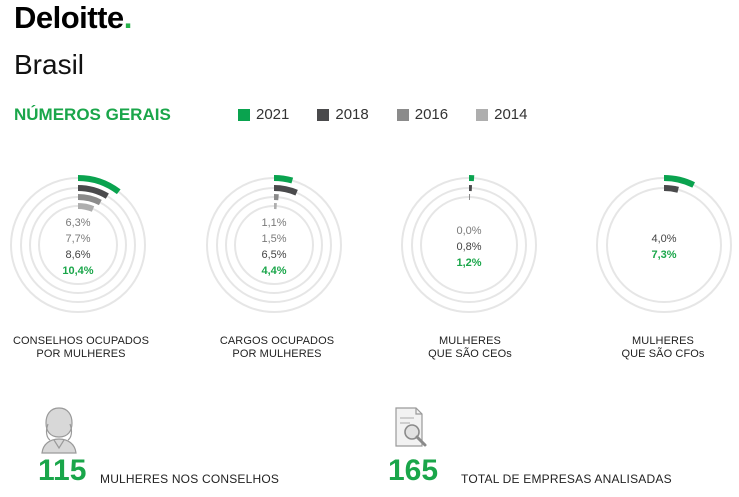 Image resolution: width=739 pixels, height=497 pixels. I want to click on legend-swatch-2016, so click(402, 114).